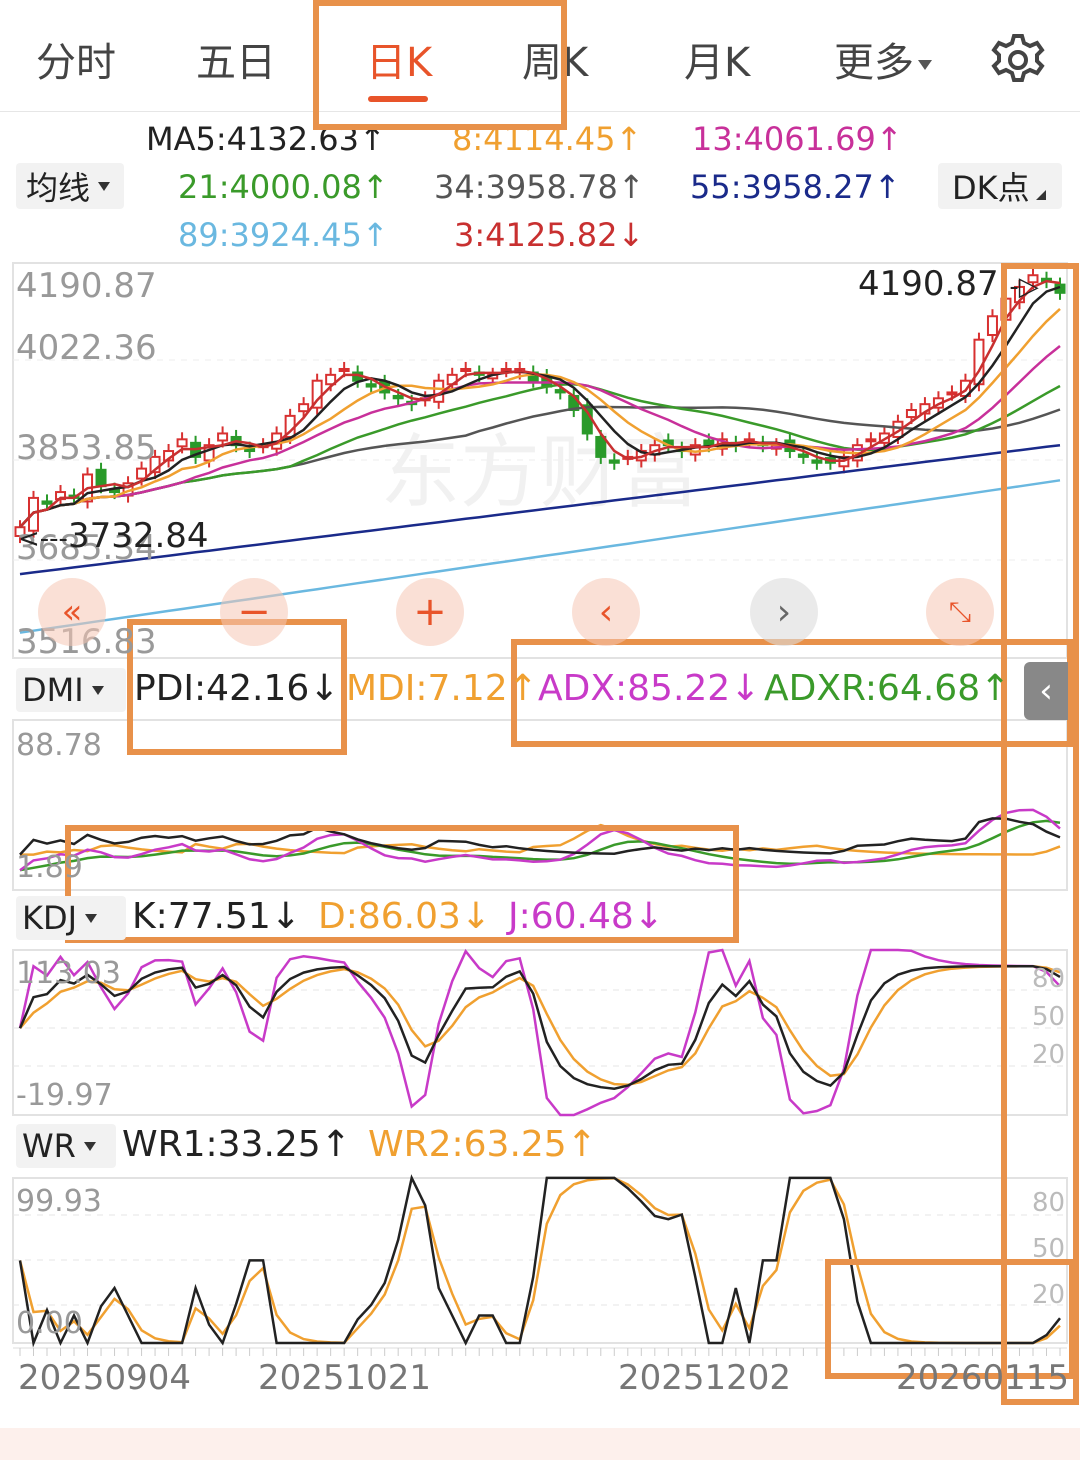 This screenshot has height=1460, width=1080. Describe the element at coordinates (540, 1444) in the screenshot. I see `bottom-bar` at that location.